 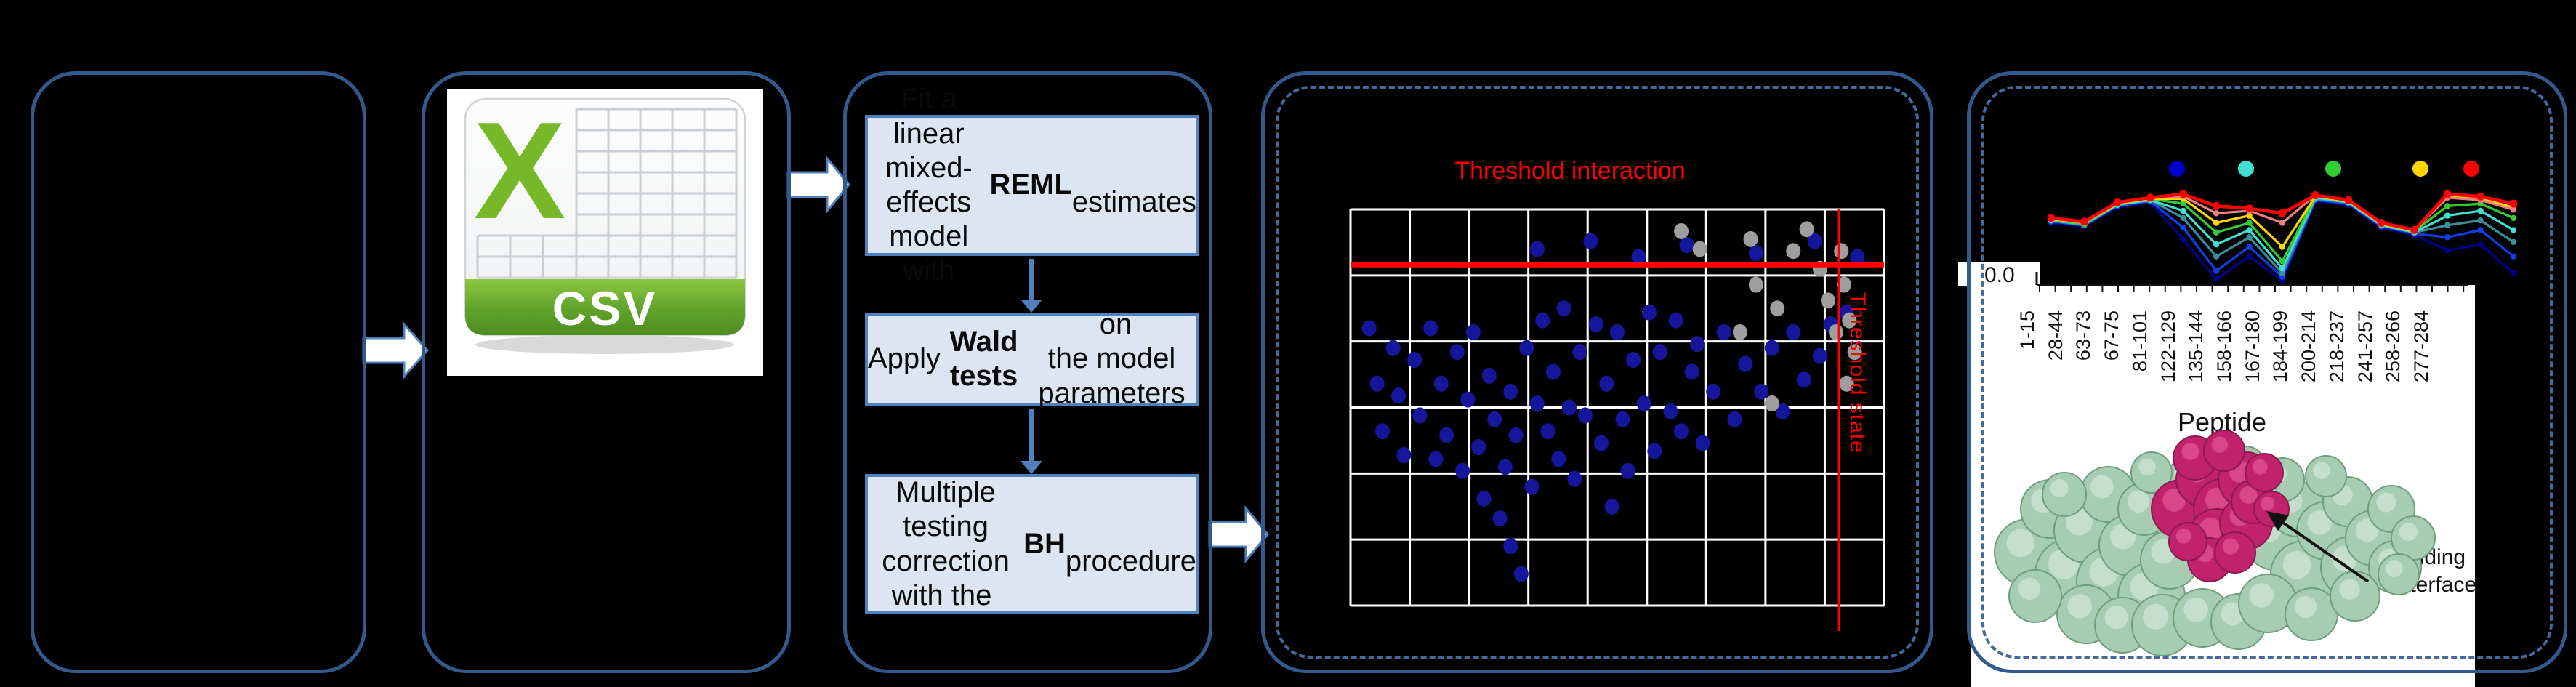 I want to click on profile-line-turquoise, so click(x=2282, y=233).